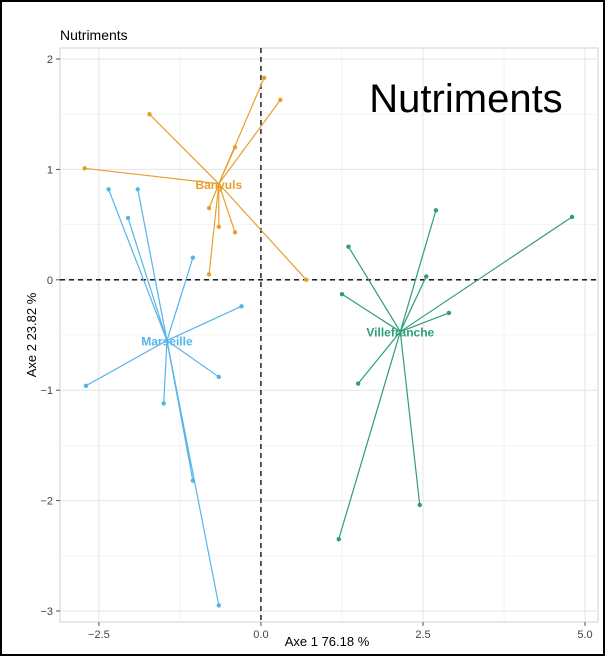  What do you see at coordinates (46, 612) in the screenshot?
I see `y-tick-label: −3` at bounding box center [46, 612].